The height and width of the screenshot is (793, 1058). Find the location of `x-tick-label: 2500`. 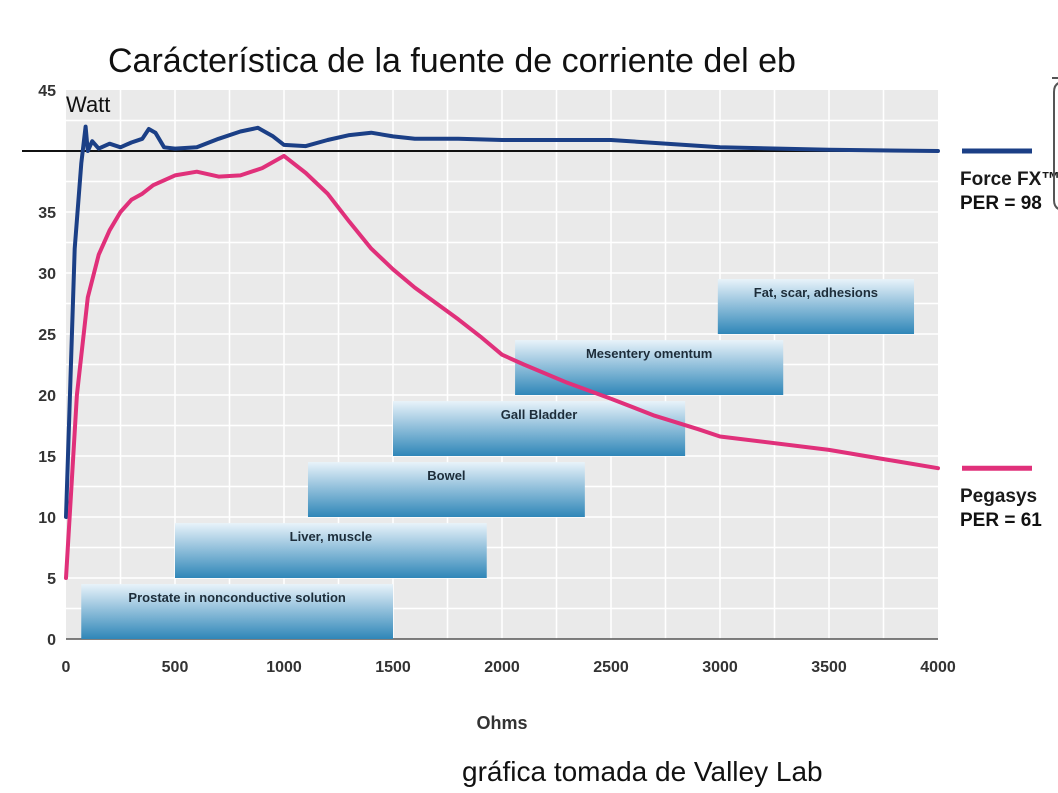

x-tick-label: 2500 is located at coordinates (611, 667).